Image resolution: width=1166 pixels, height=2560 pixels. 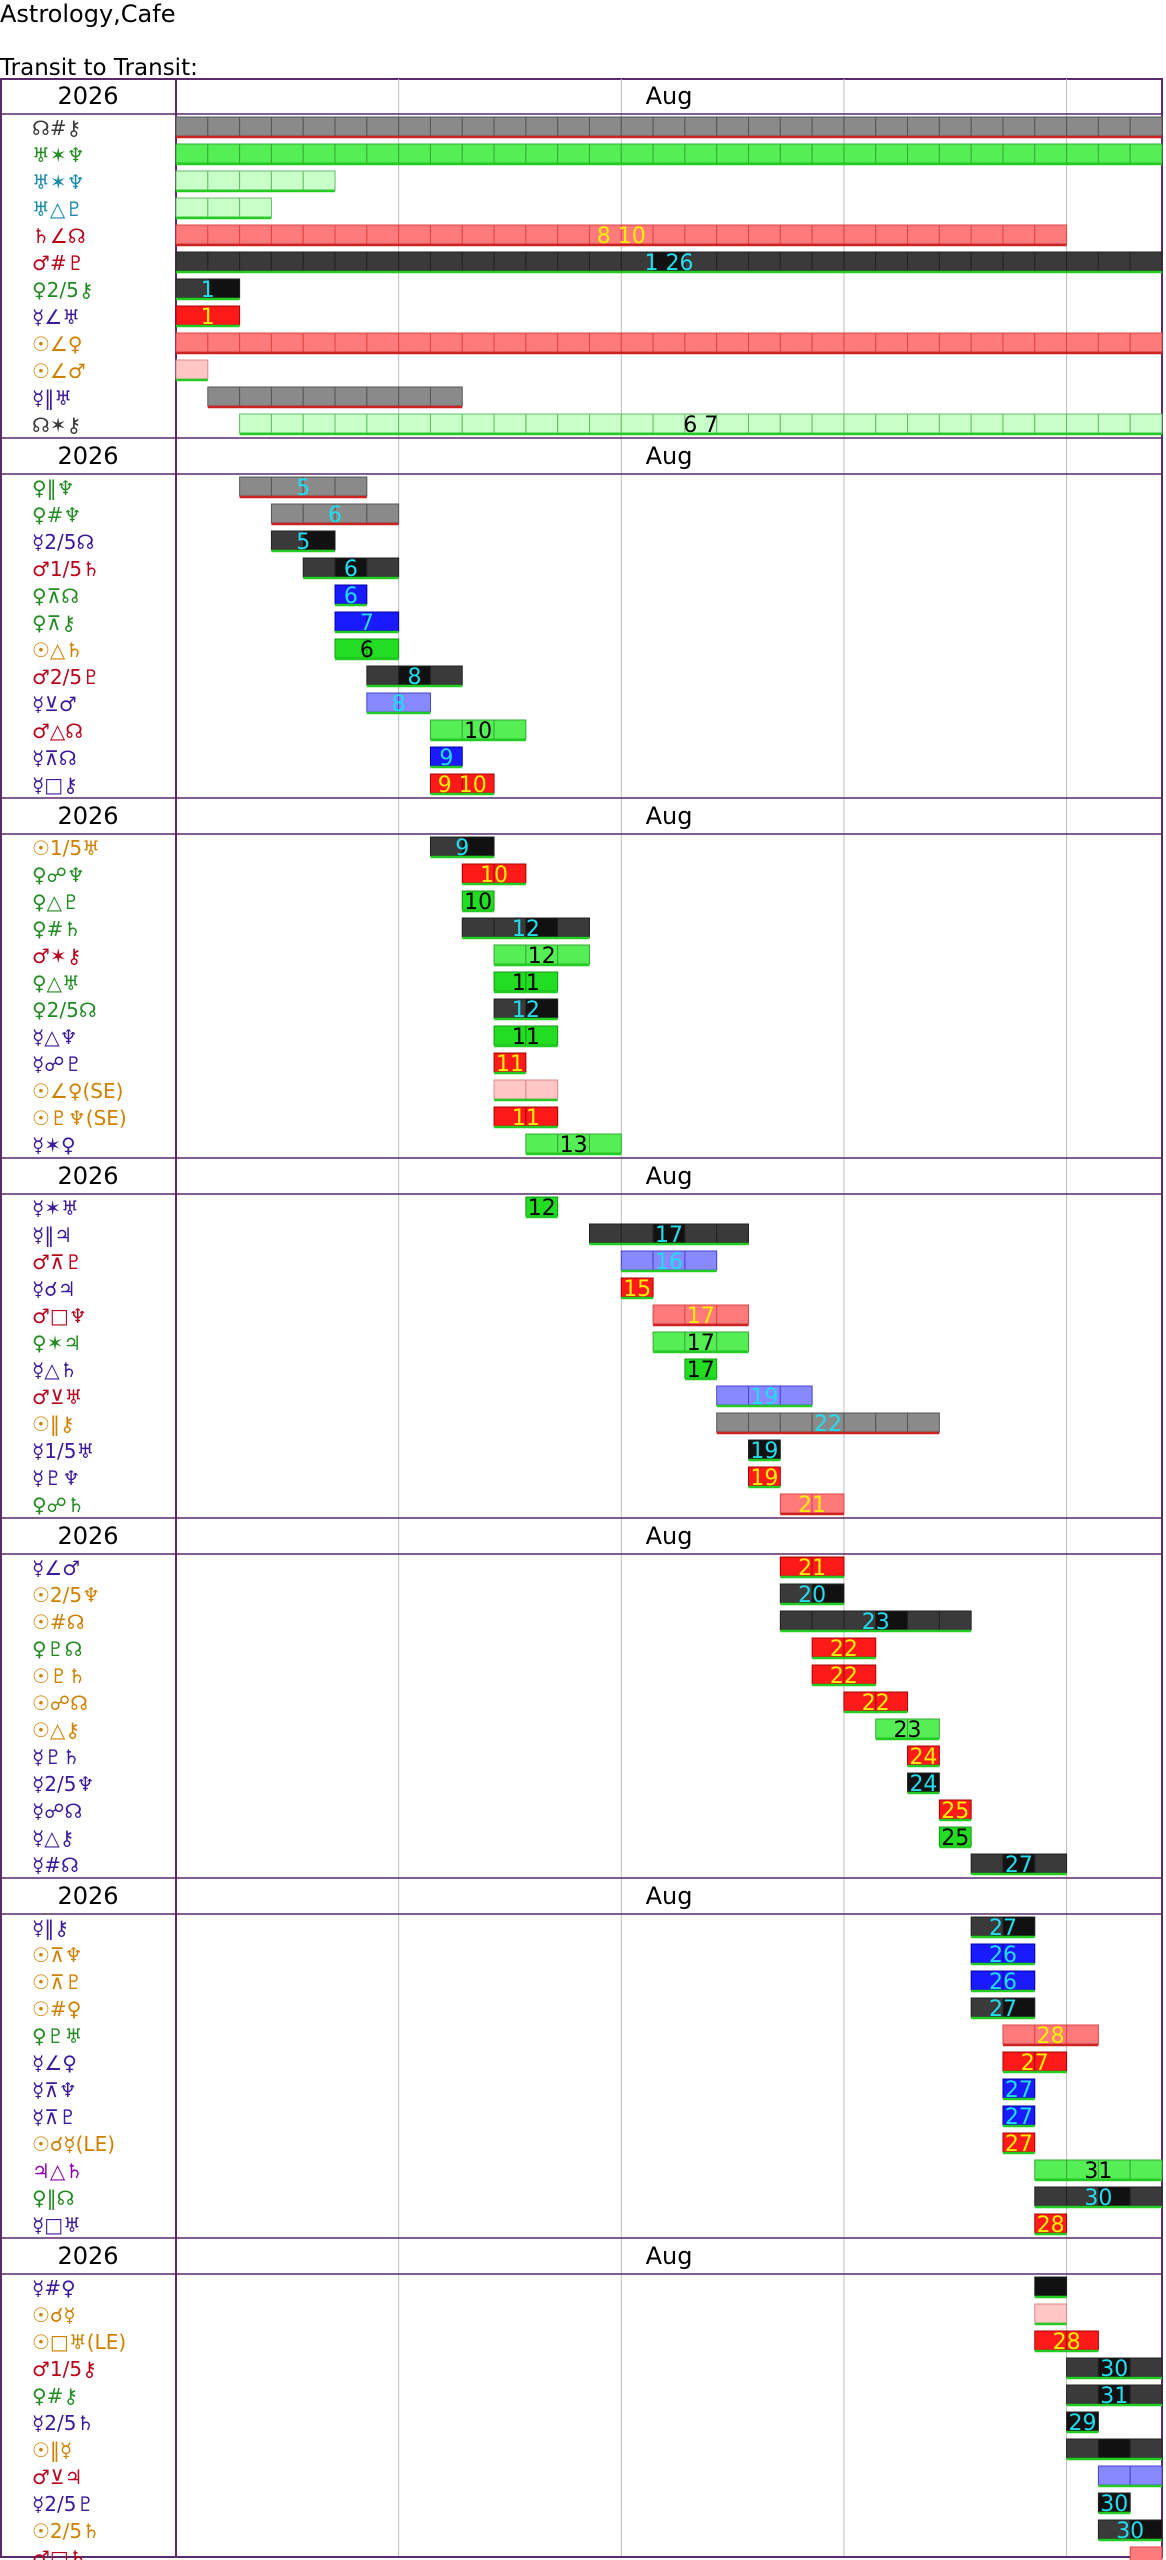 What do you see at coordinates (57, 1262) in the screenshot?
I see `aspect-label: ♂⊼♇` at bounding box center [57, 1262].